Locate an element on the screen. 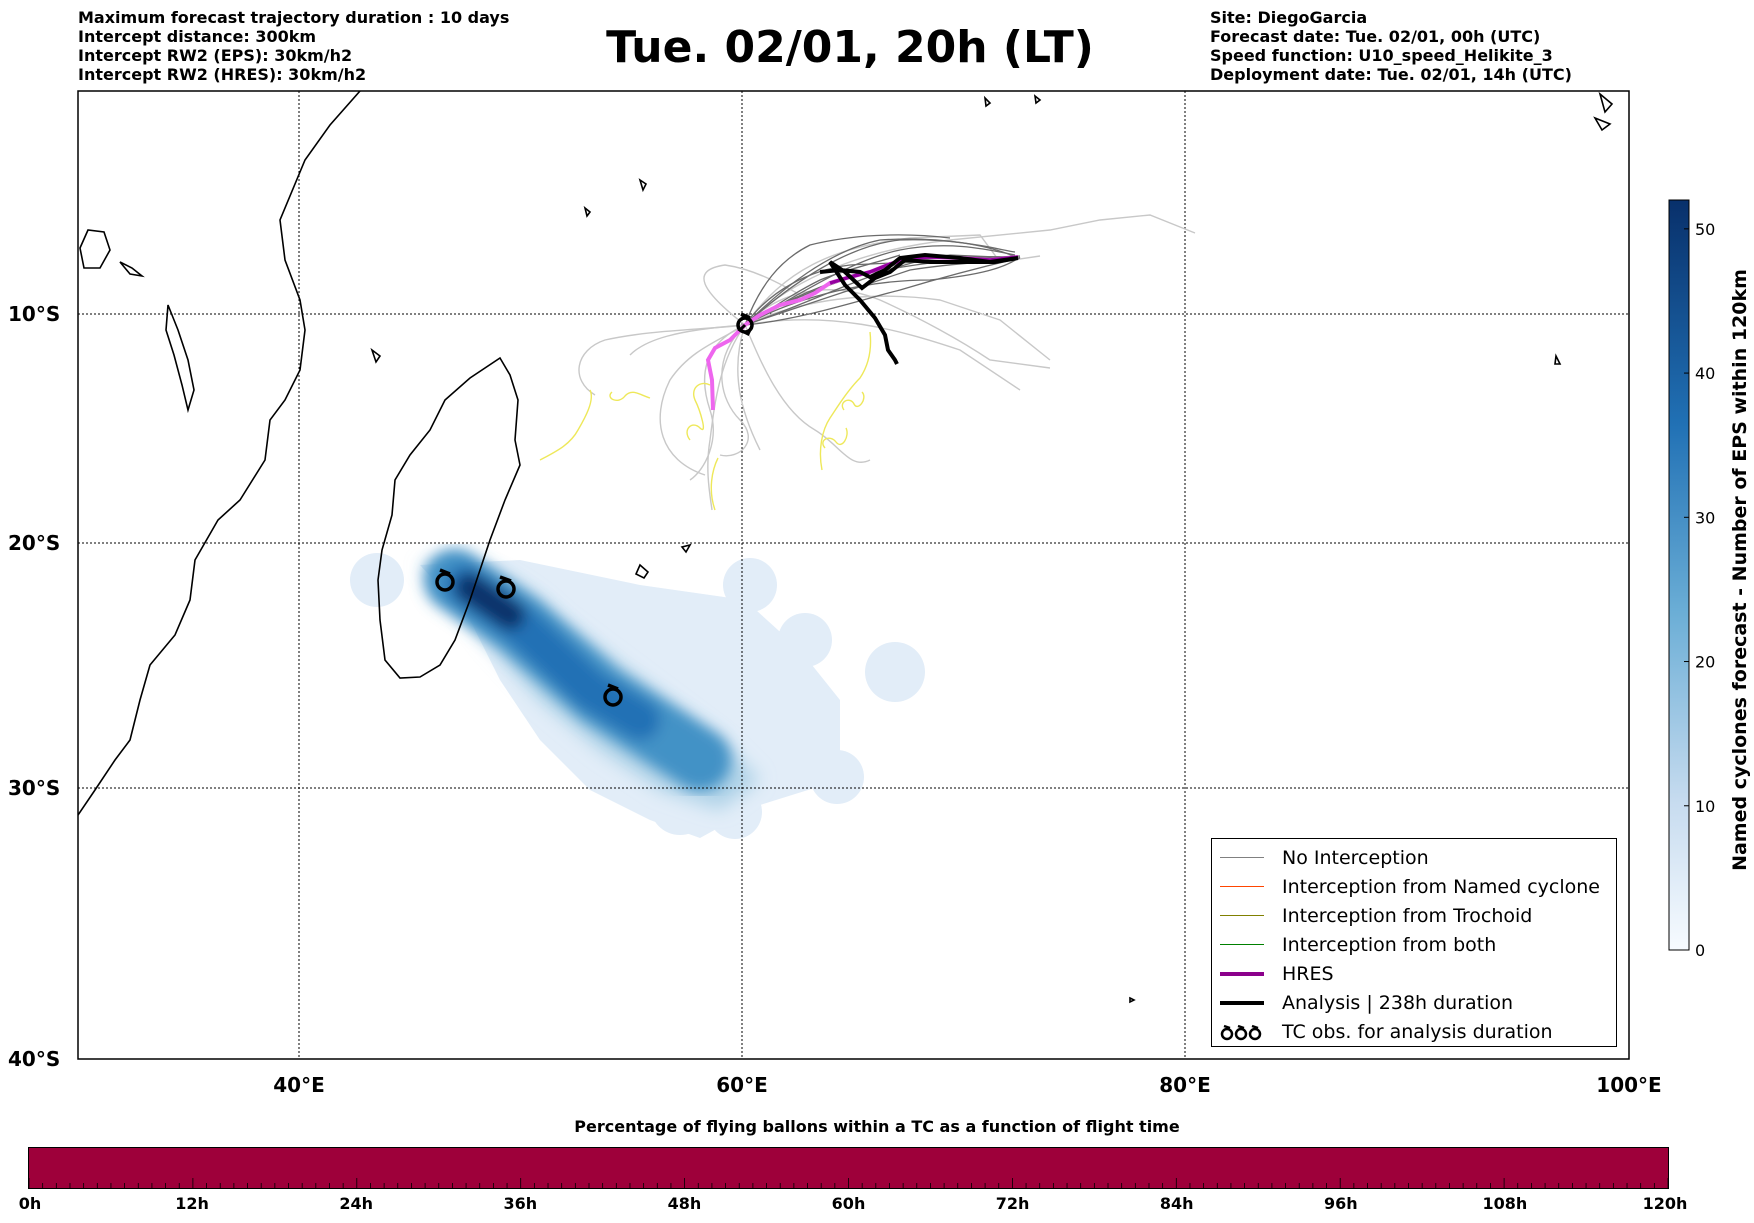 The width and height of the screenshot is (1754, 1223). island-e is located at coordinates (1558, 359).